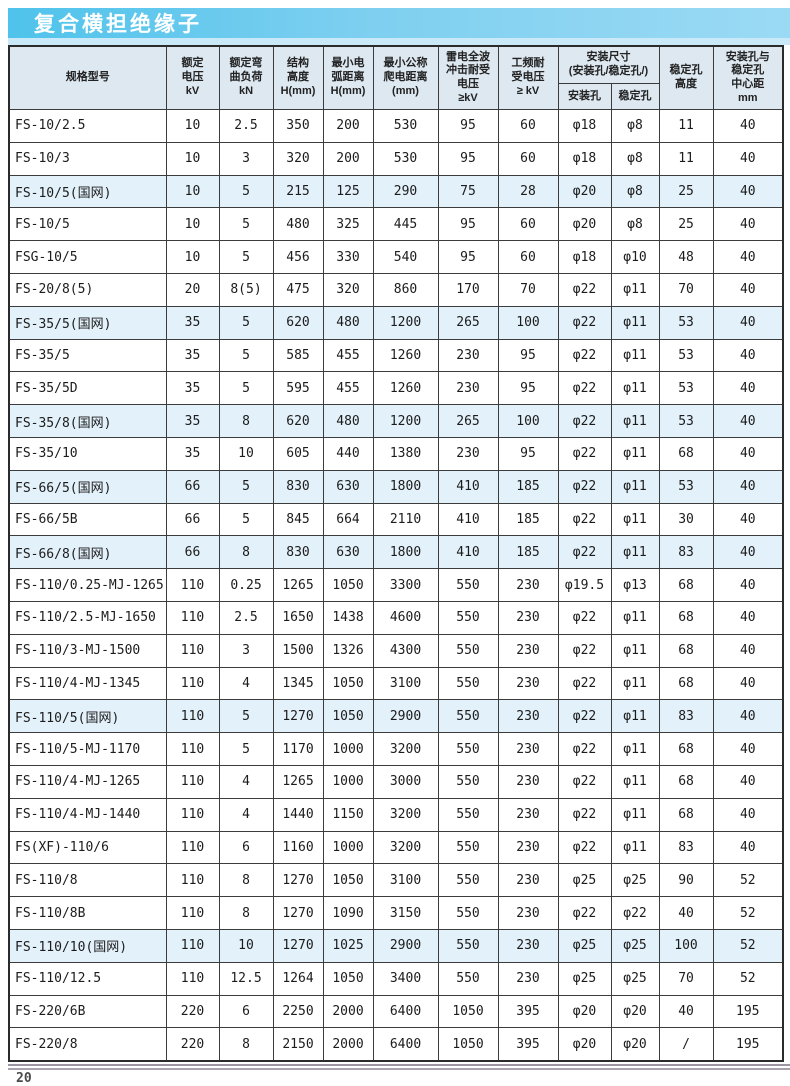 The height and width of the screenshot is (1086, 790). I want to click on min-creepage-cell: 3400, so click(405, 978).